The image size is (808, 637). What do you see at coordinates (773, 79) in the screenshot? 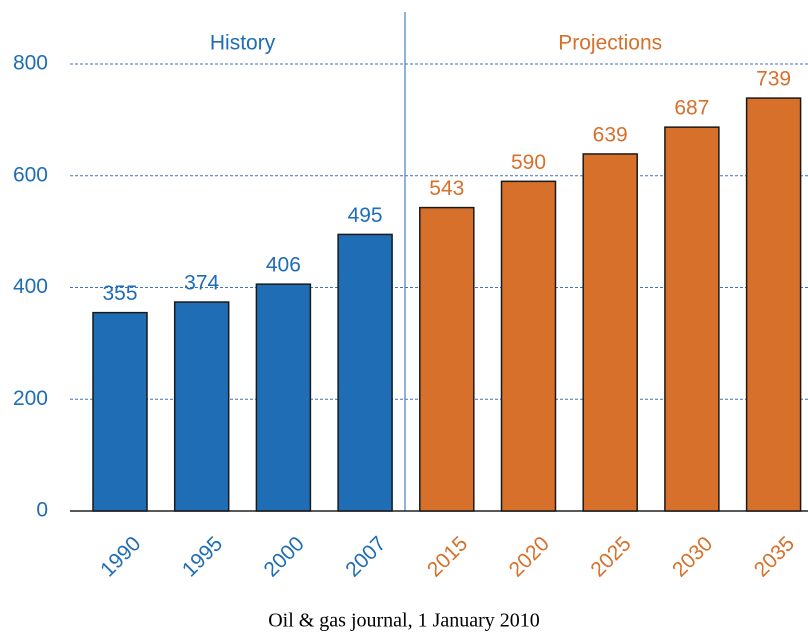
I see `data-label: 739` at bounding box center [773, 79].